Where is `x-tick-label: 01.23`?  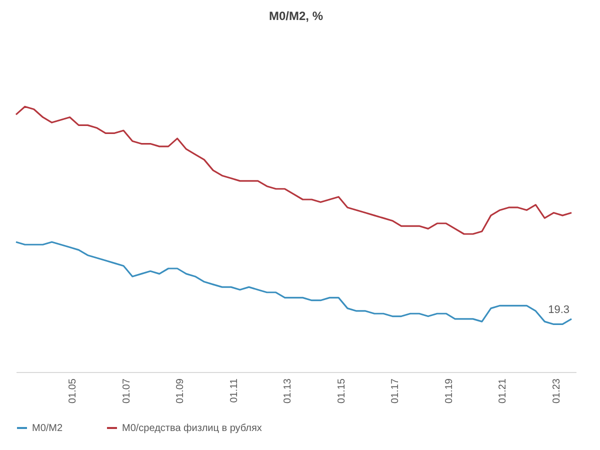
x-tick-label: 01.23 is located at coordinates (556, 391).